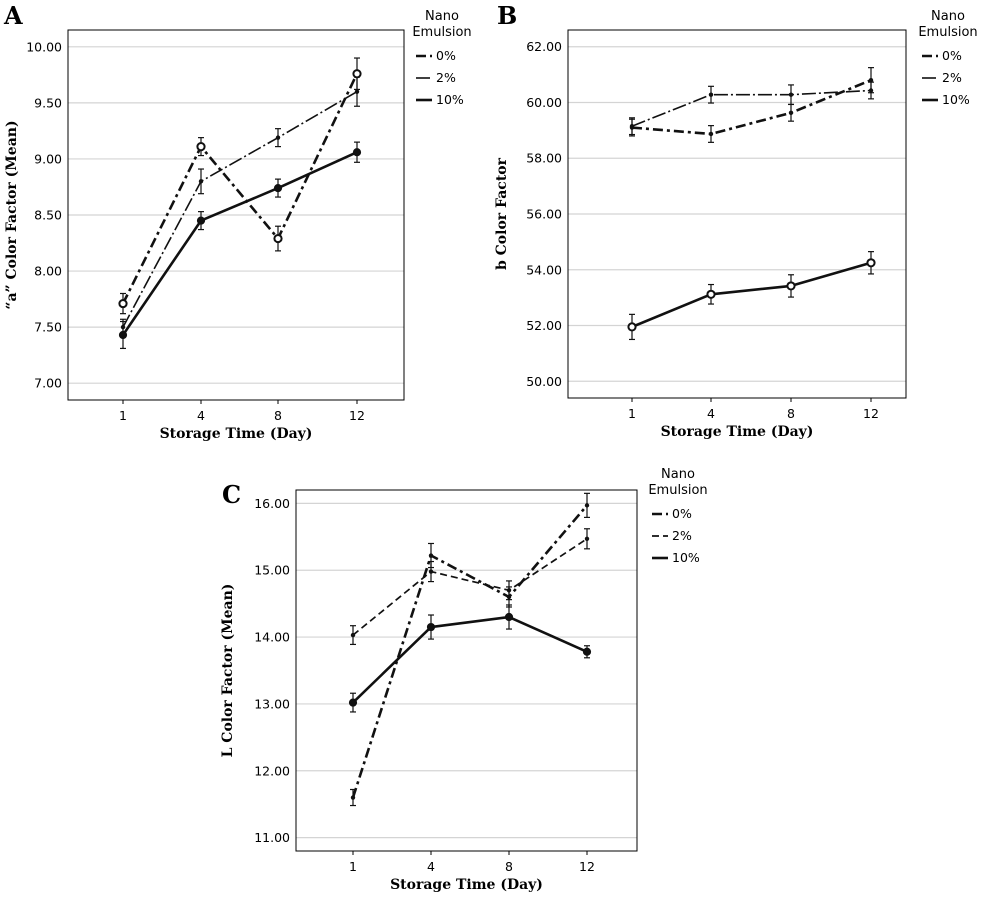  What do you see at coordinates (272, 570) in the screenshot?
I see `y-tick-label: 15.00` at bounding box center [272, 570].